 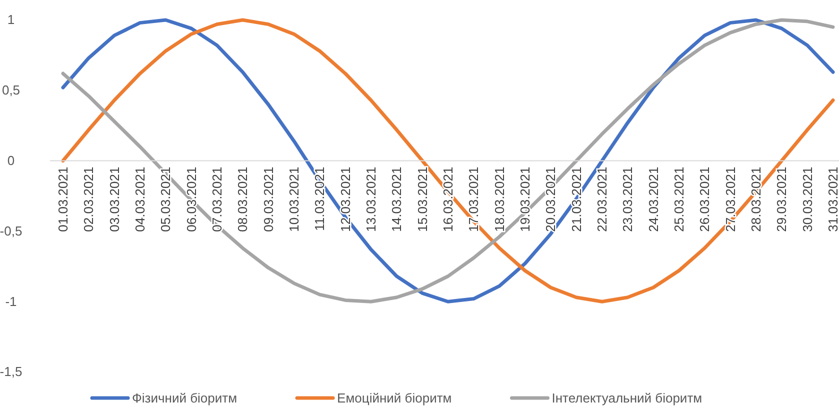 I want to click on y-tick-label: -1,5, so click(x=11, y=372).